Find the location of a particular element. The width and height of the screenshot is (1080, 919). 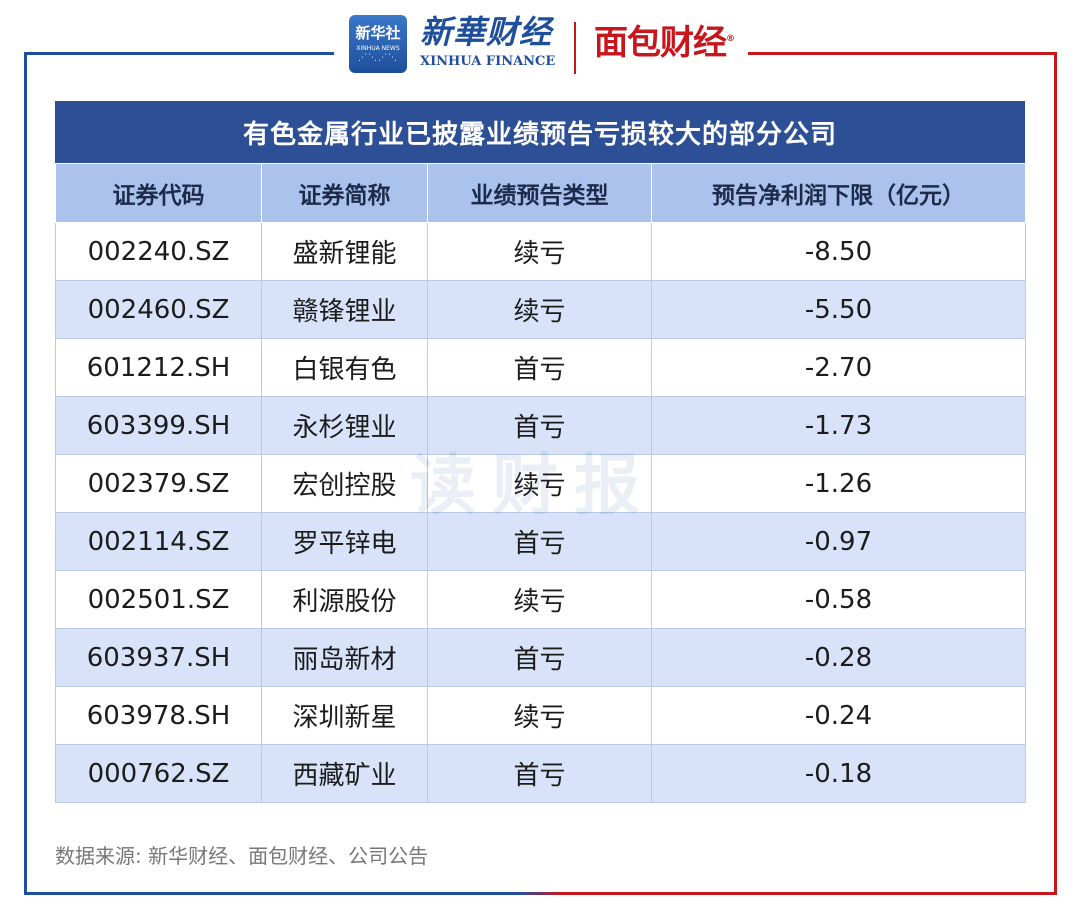

cell-profit: -0.58 is located at coordinates (838, 599).